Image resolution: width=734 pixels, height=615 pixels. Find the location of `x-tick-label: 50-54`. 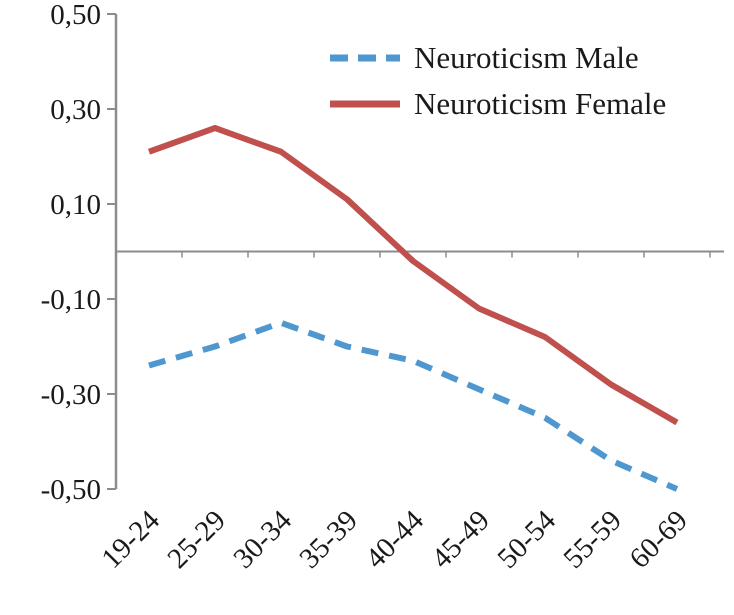

x-tick-label: 50-54 is located at coordinates (526, 539).